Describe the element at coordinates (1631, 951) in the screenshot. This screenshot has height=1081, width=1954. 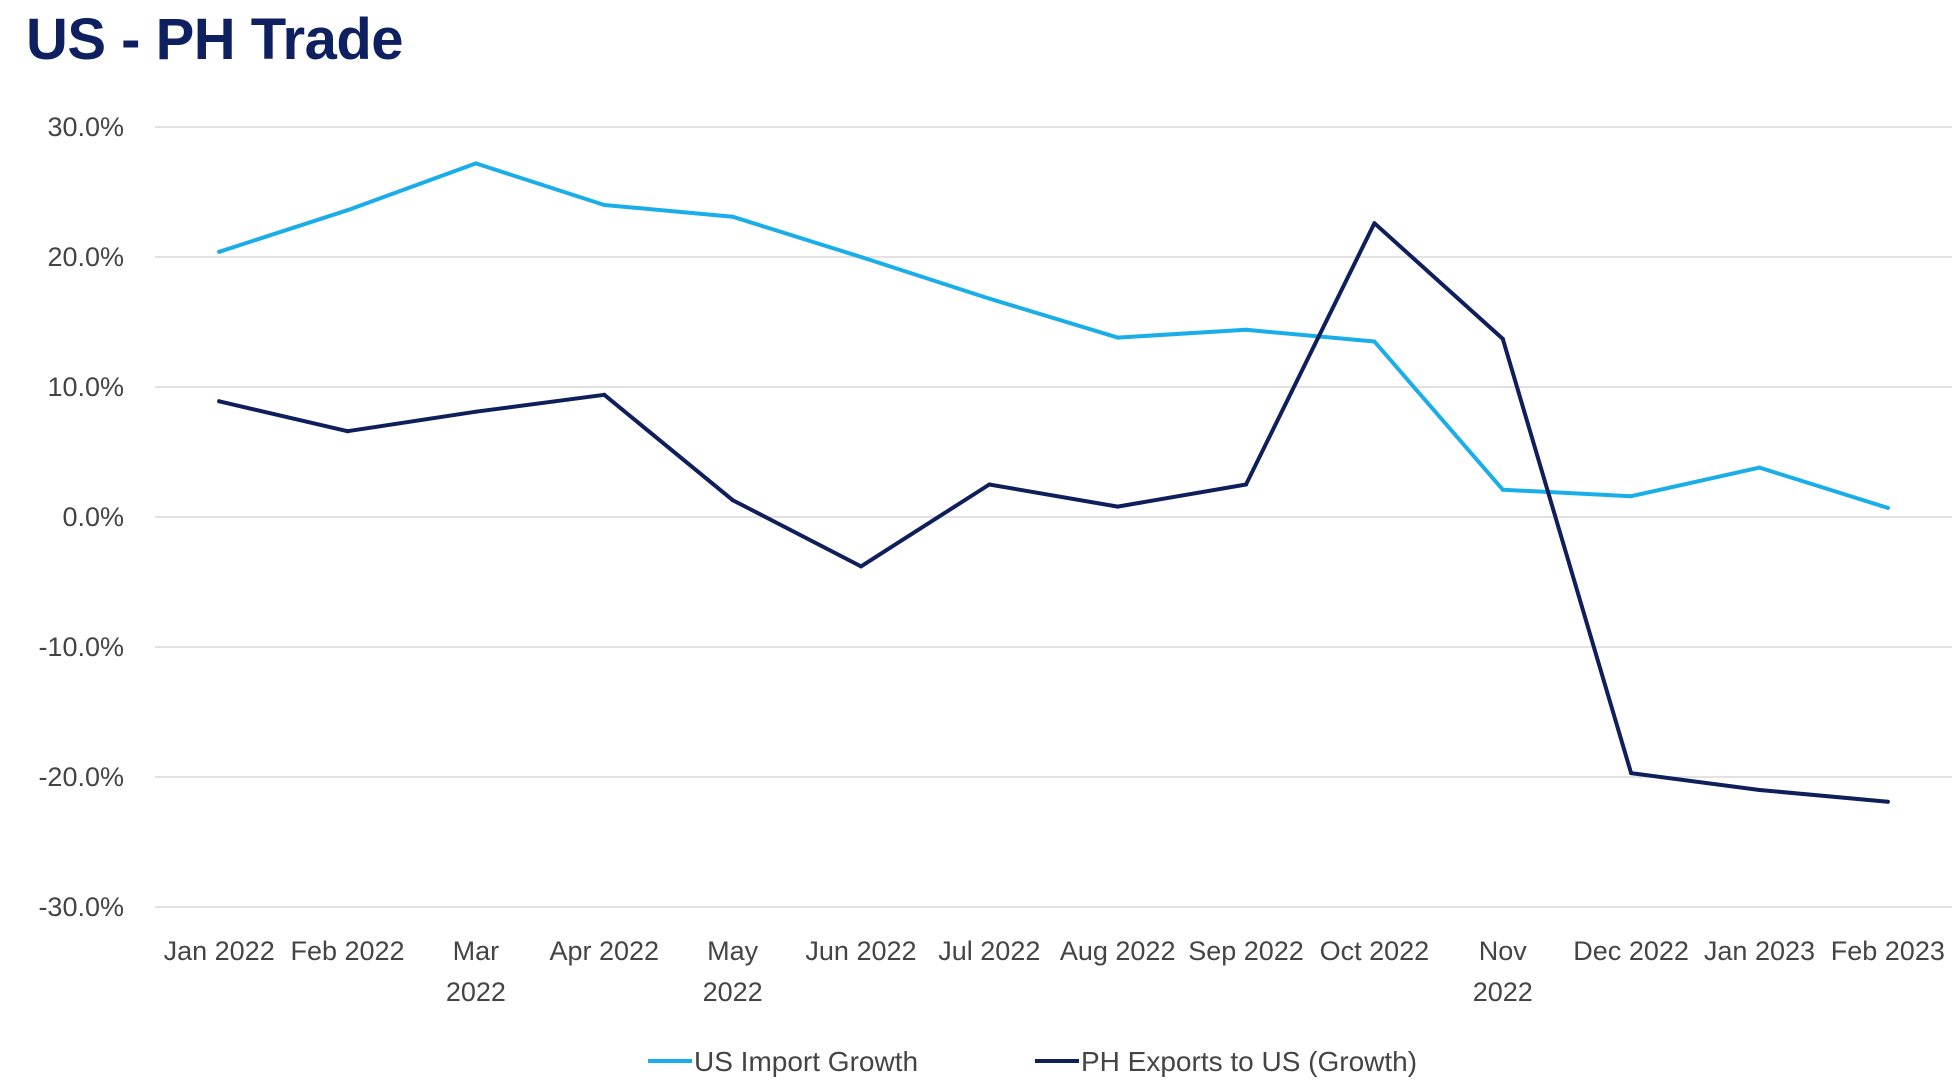
I see `x-tick-label: Dec 2022` at that location.